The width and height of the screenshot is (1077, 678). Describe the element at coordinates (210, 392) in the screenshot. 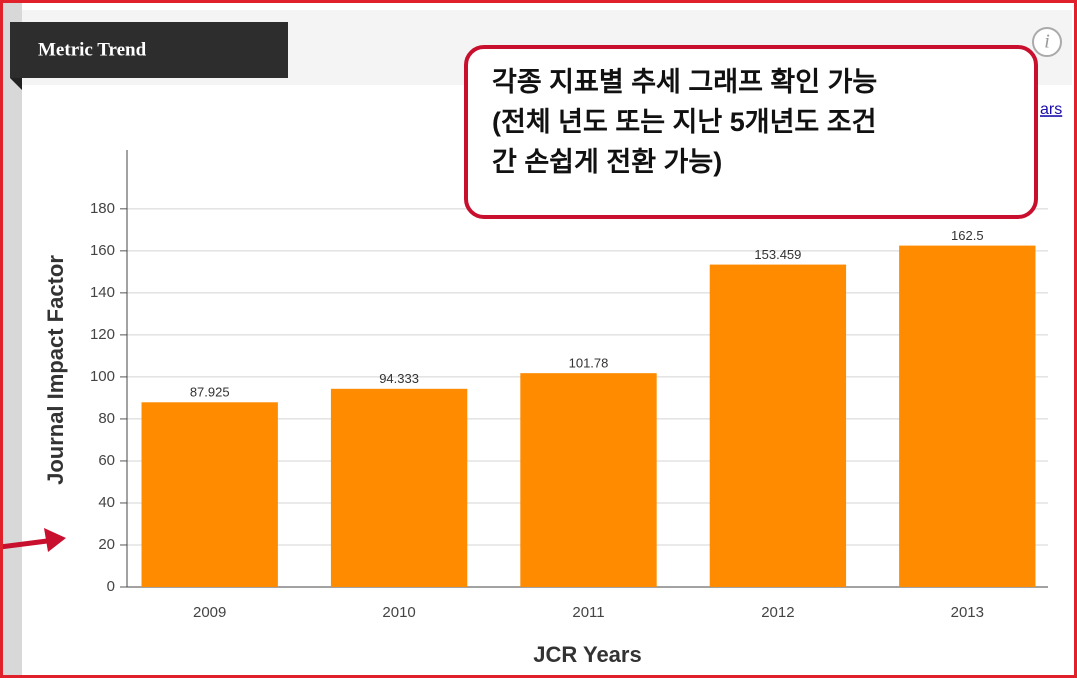

I see `data-label: 87.925` at that location.